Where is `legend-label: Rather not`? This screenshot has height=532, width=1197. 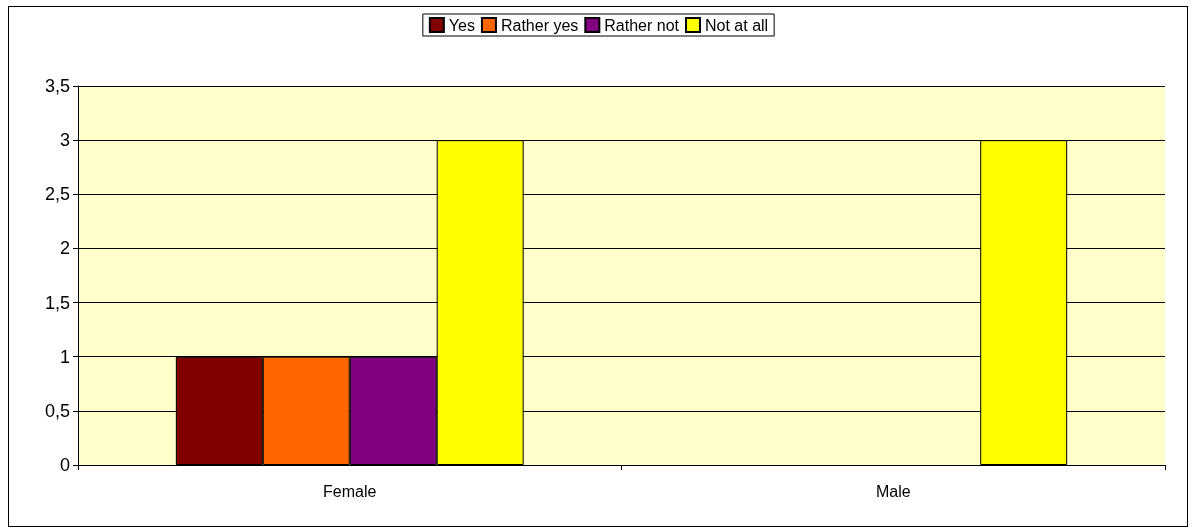
legend-label: Rather not is located at coordinates (642, 25).